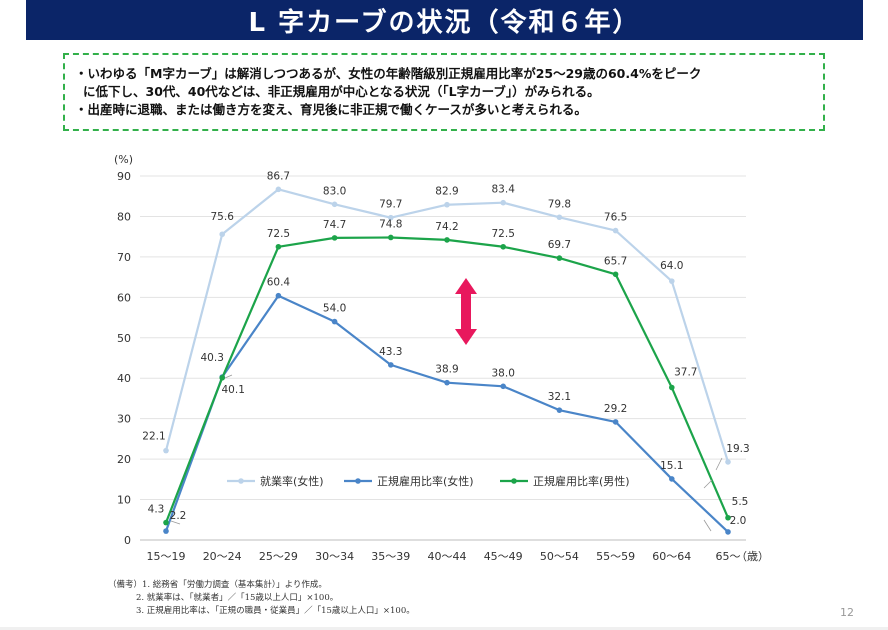 This screenshot has width=888, height=630. Describe the element at coordinates (124, 338) in the screenshot. I see `y-tick-label: 50` at that location.